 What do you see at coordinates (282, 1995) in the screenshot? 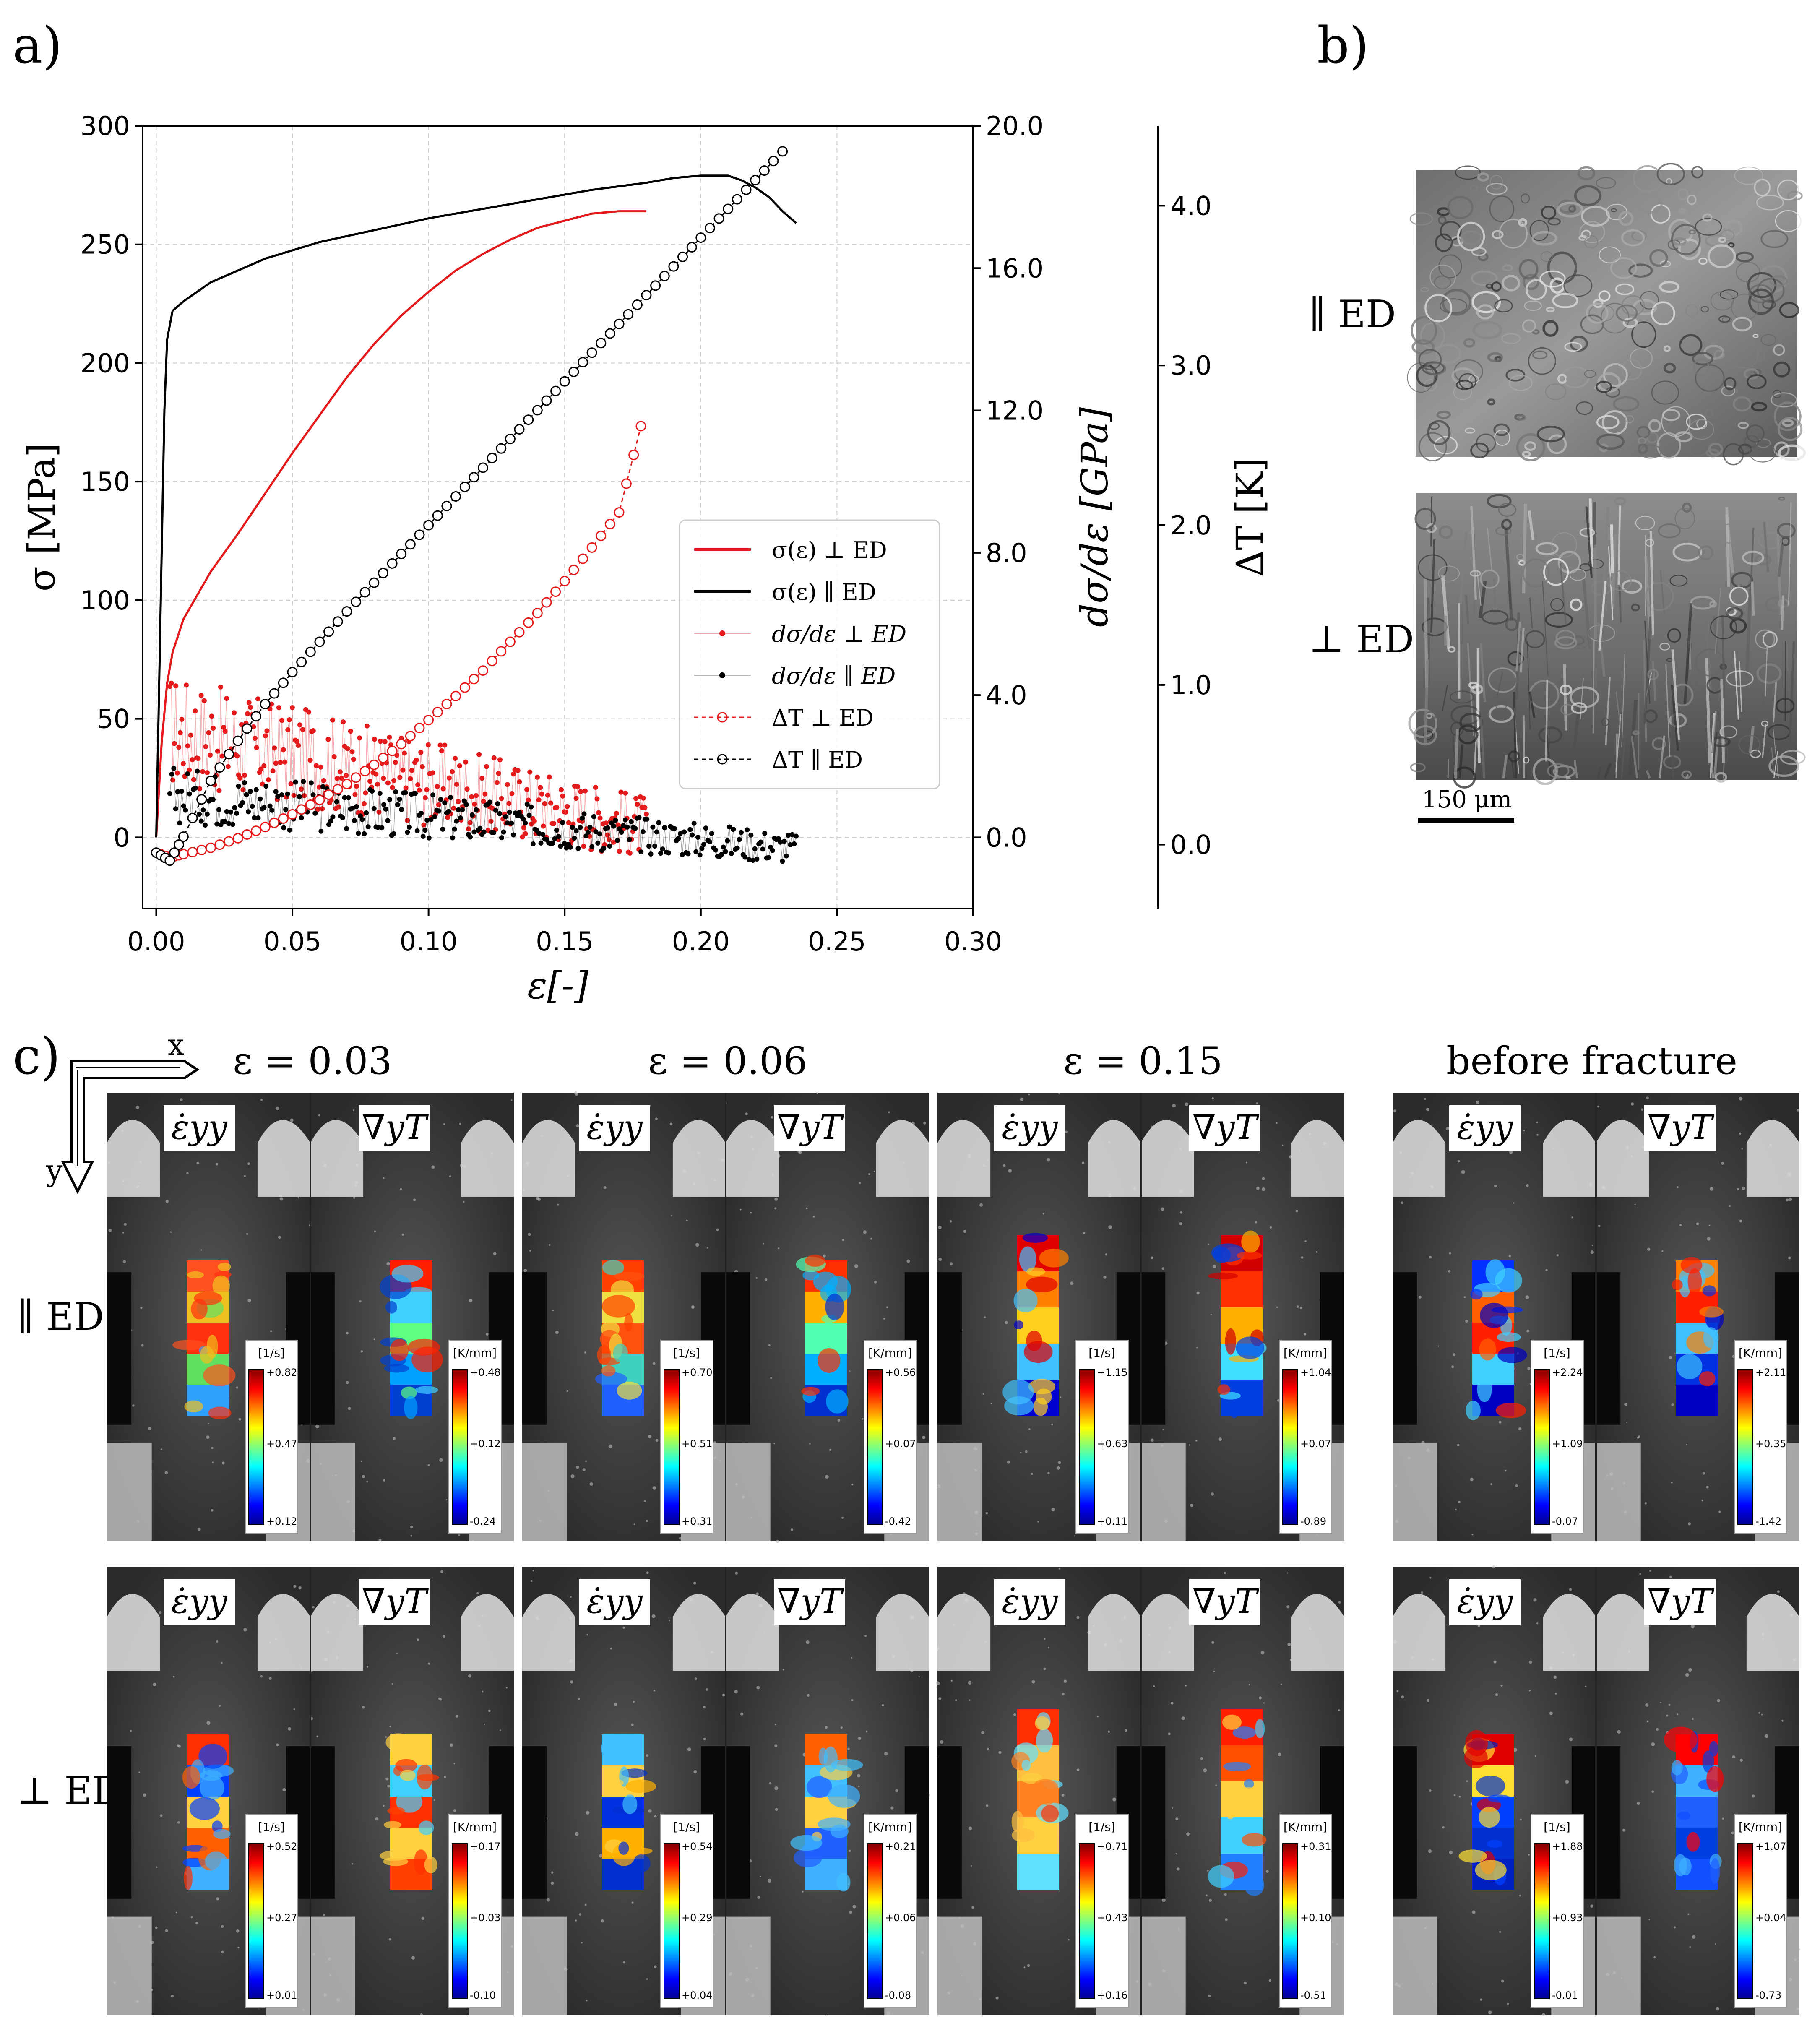
I see `colorbar-value: +0.01` at bounding box center [282, 1995].